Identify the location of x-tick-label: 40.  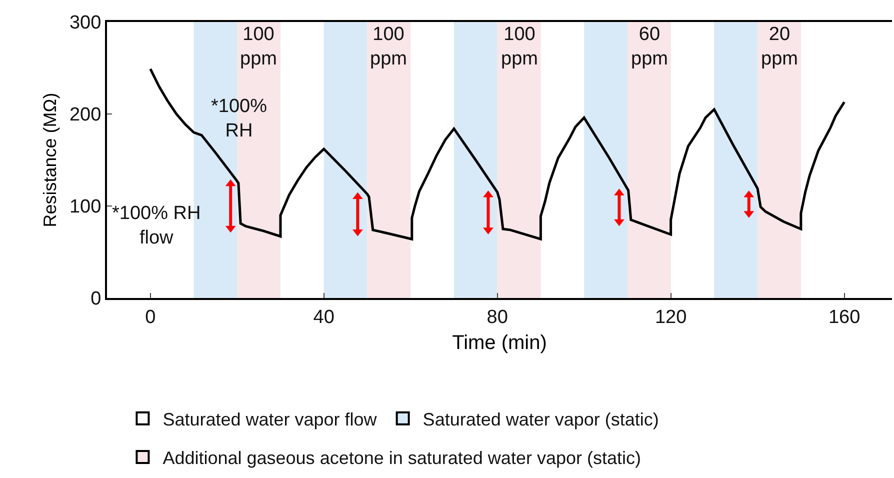
(323, 317).